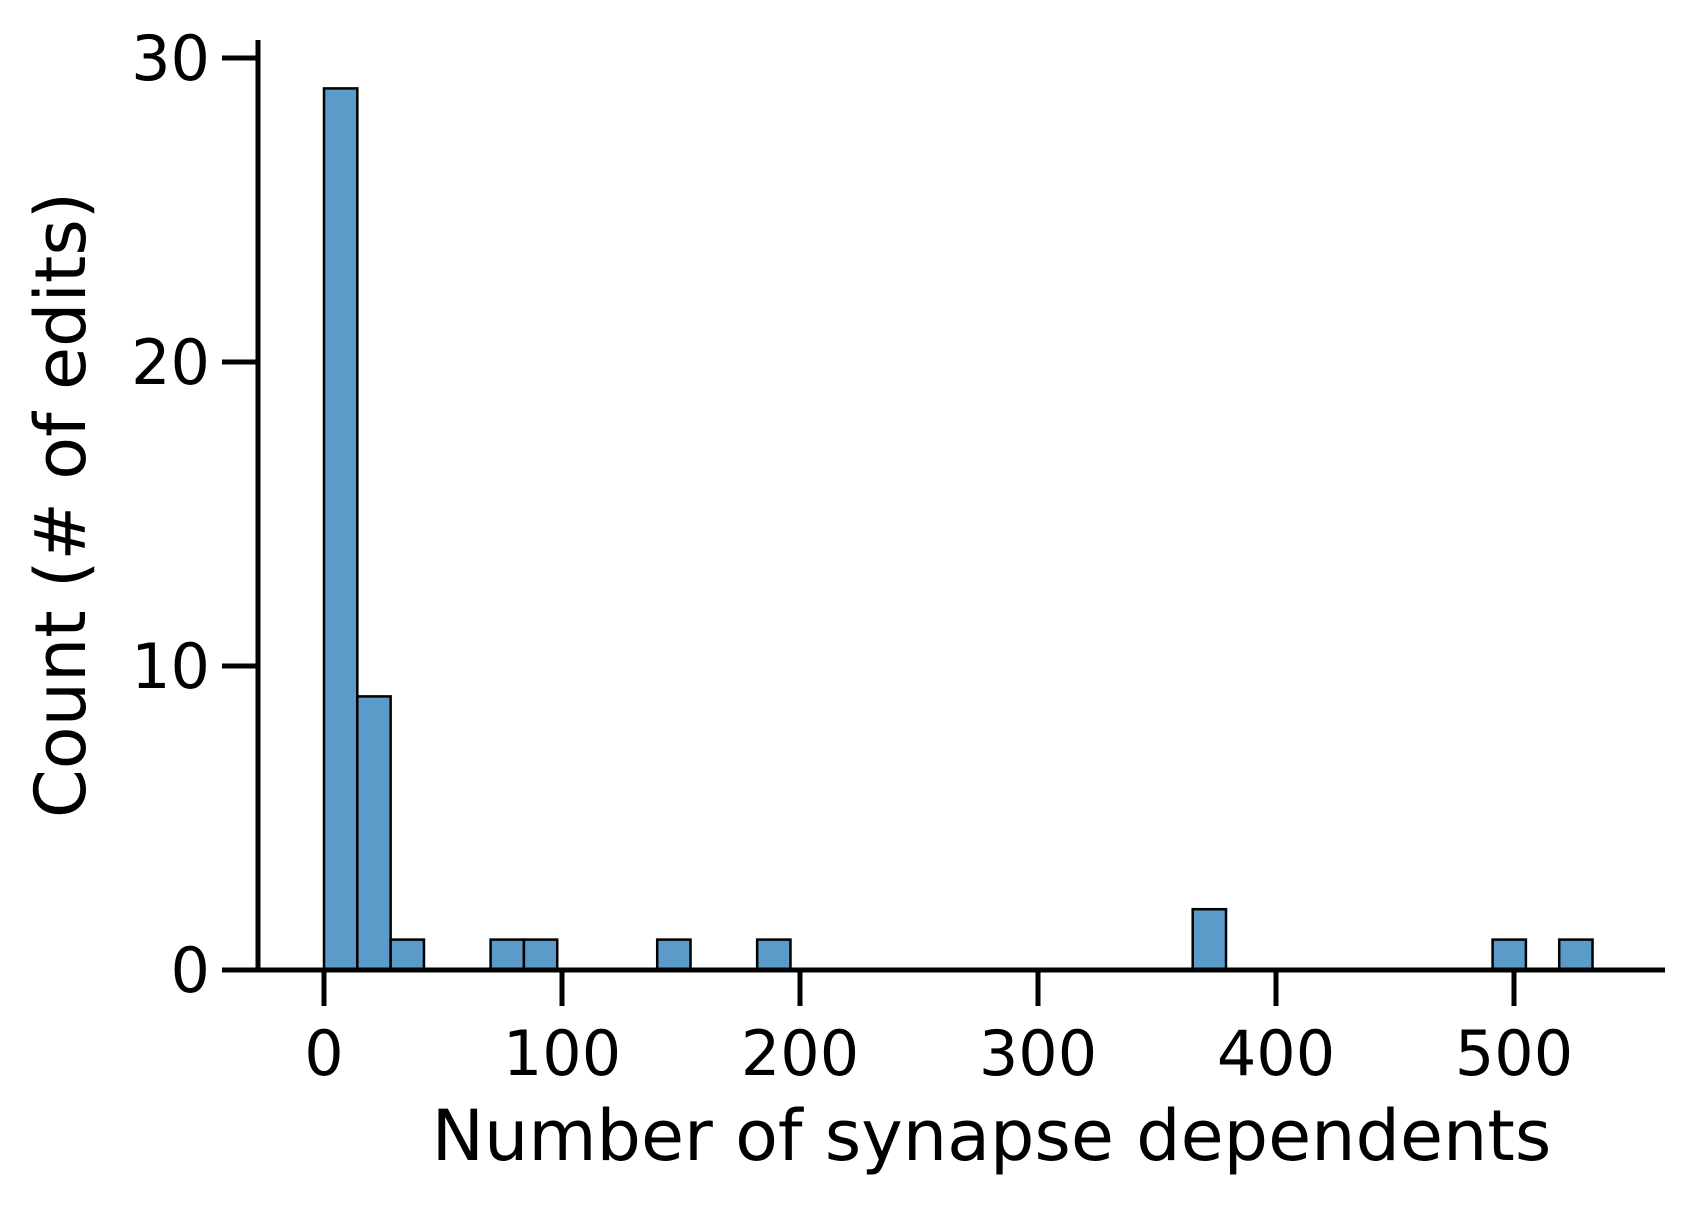 This screenshot has width=1684, height=1205. Describe the element at coordinates (170, 58) in the screenshot. I see `y-tick-label-30: 30` at that location.